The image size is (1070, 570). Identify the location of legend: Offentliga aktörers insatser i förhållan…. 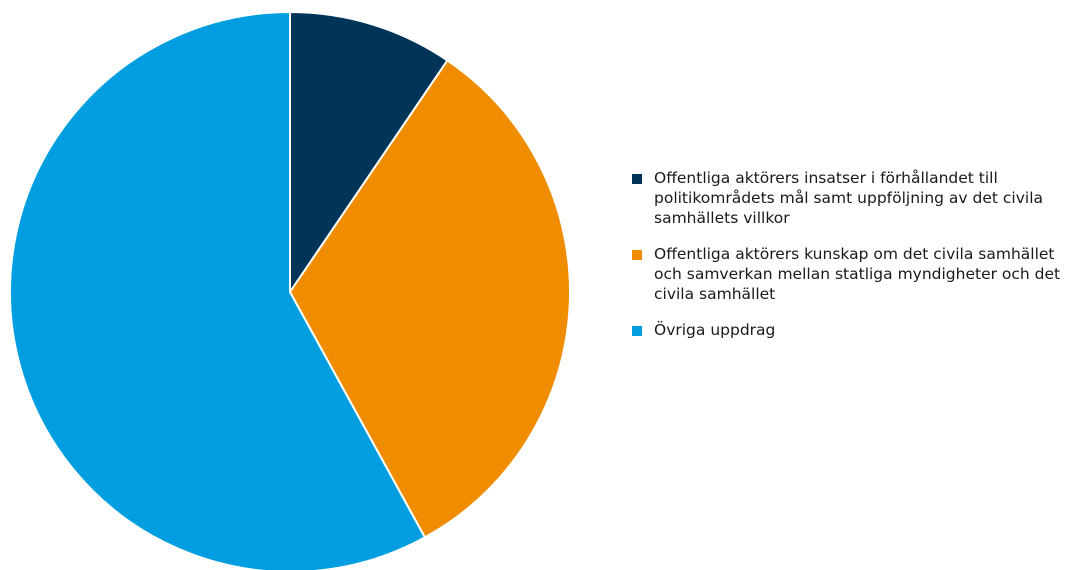
(847, 262).